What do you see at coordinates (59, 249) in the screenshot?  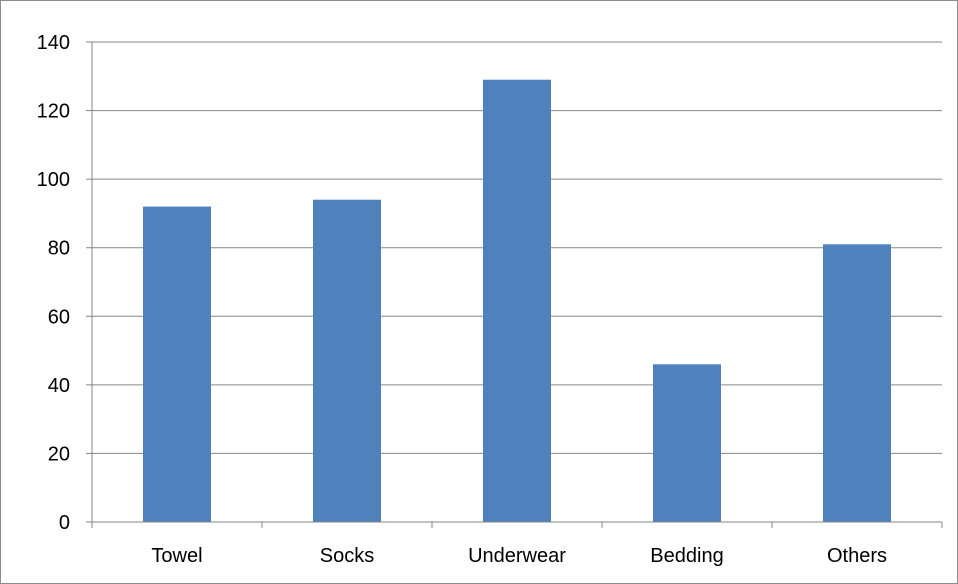 I see `y-tick-label: 80` at bounding box center [59, 249].